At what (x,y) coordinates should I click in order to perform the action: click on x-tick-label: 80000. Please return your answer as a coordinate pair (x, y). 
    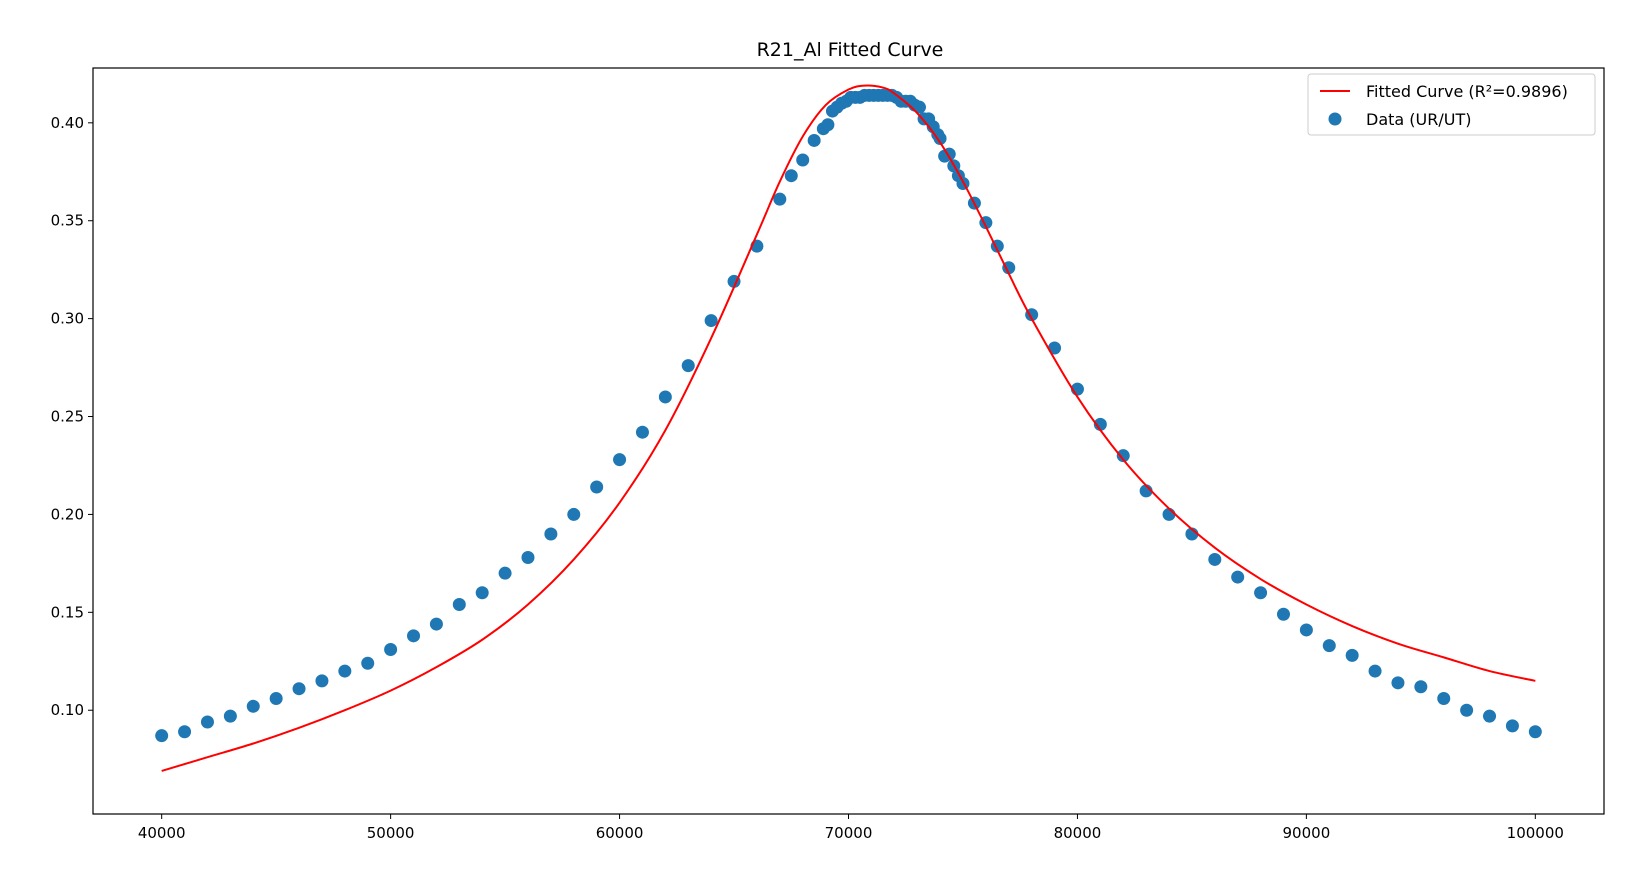
    Looking at the image, I should click on (1078, 833).